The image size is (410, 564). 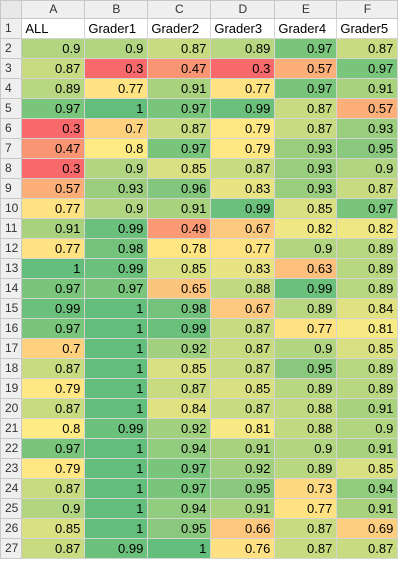 What do you see at coordinates (11, 268) in the screenshot?
I see `row-header: 13` at bounding box center [11, 268].